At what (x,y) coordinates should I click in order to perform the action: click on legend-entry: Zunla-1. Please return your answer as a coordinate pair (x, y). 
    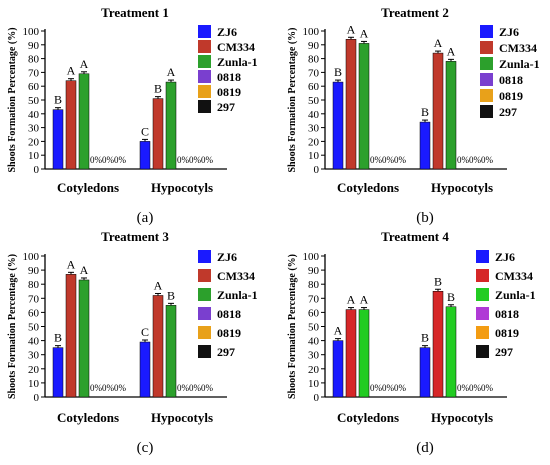
    Looking at the image, I should click on (237, 62).